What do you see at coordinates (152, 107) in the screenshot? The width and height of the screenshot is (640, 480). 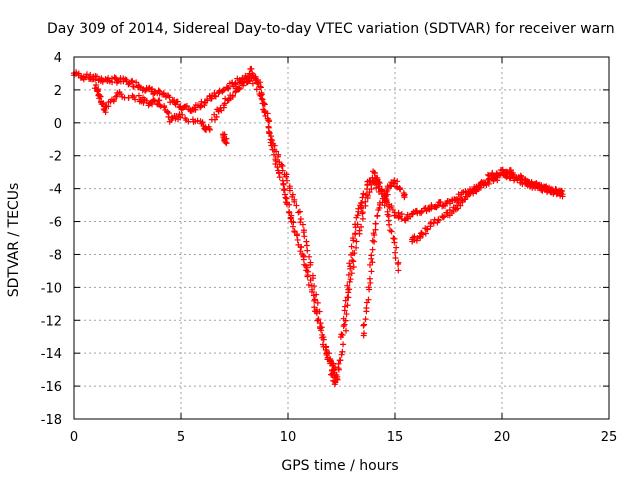 I see `series-branch-a` at bounding box center [152, 107].